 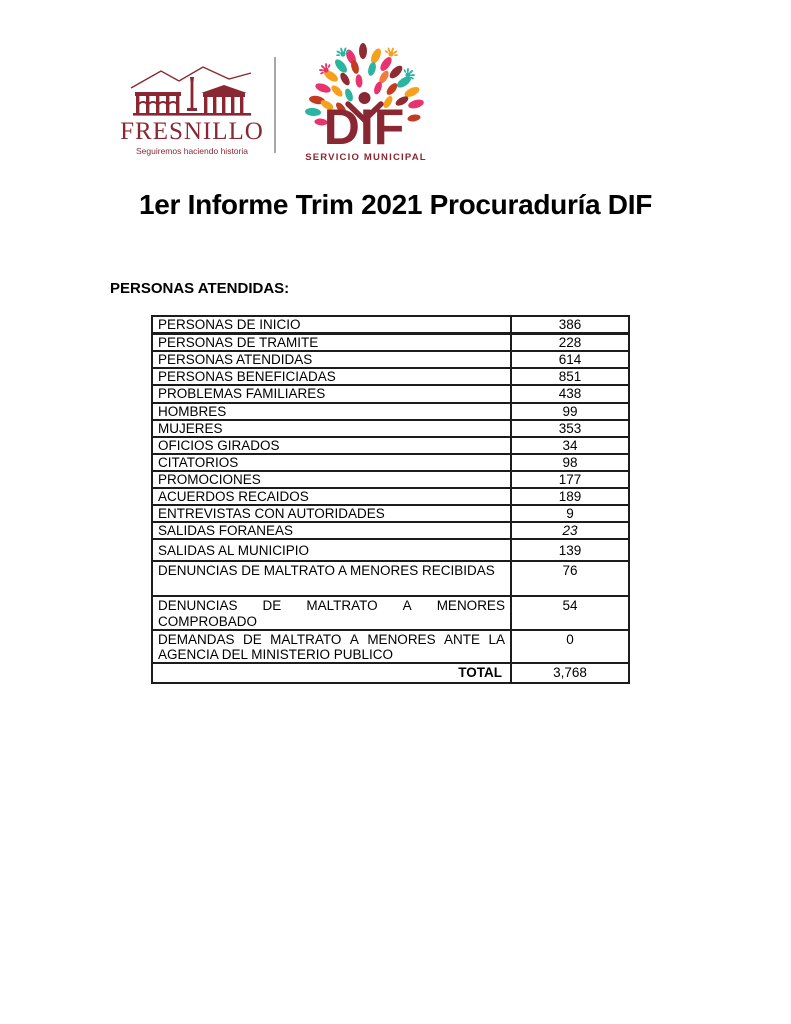 What do you see at coordinates (570, 462) in the screenshot?
I see `row-value-cell: 98` at bounding box center [570, 462].